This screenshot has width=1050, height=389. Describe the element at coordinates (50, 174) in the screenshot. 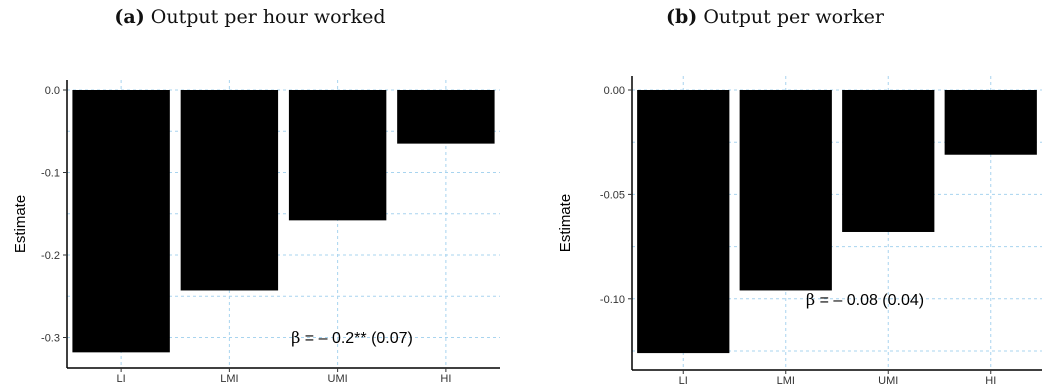

I see `y-tick-label: -0.1` at that location.